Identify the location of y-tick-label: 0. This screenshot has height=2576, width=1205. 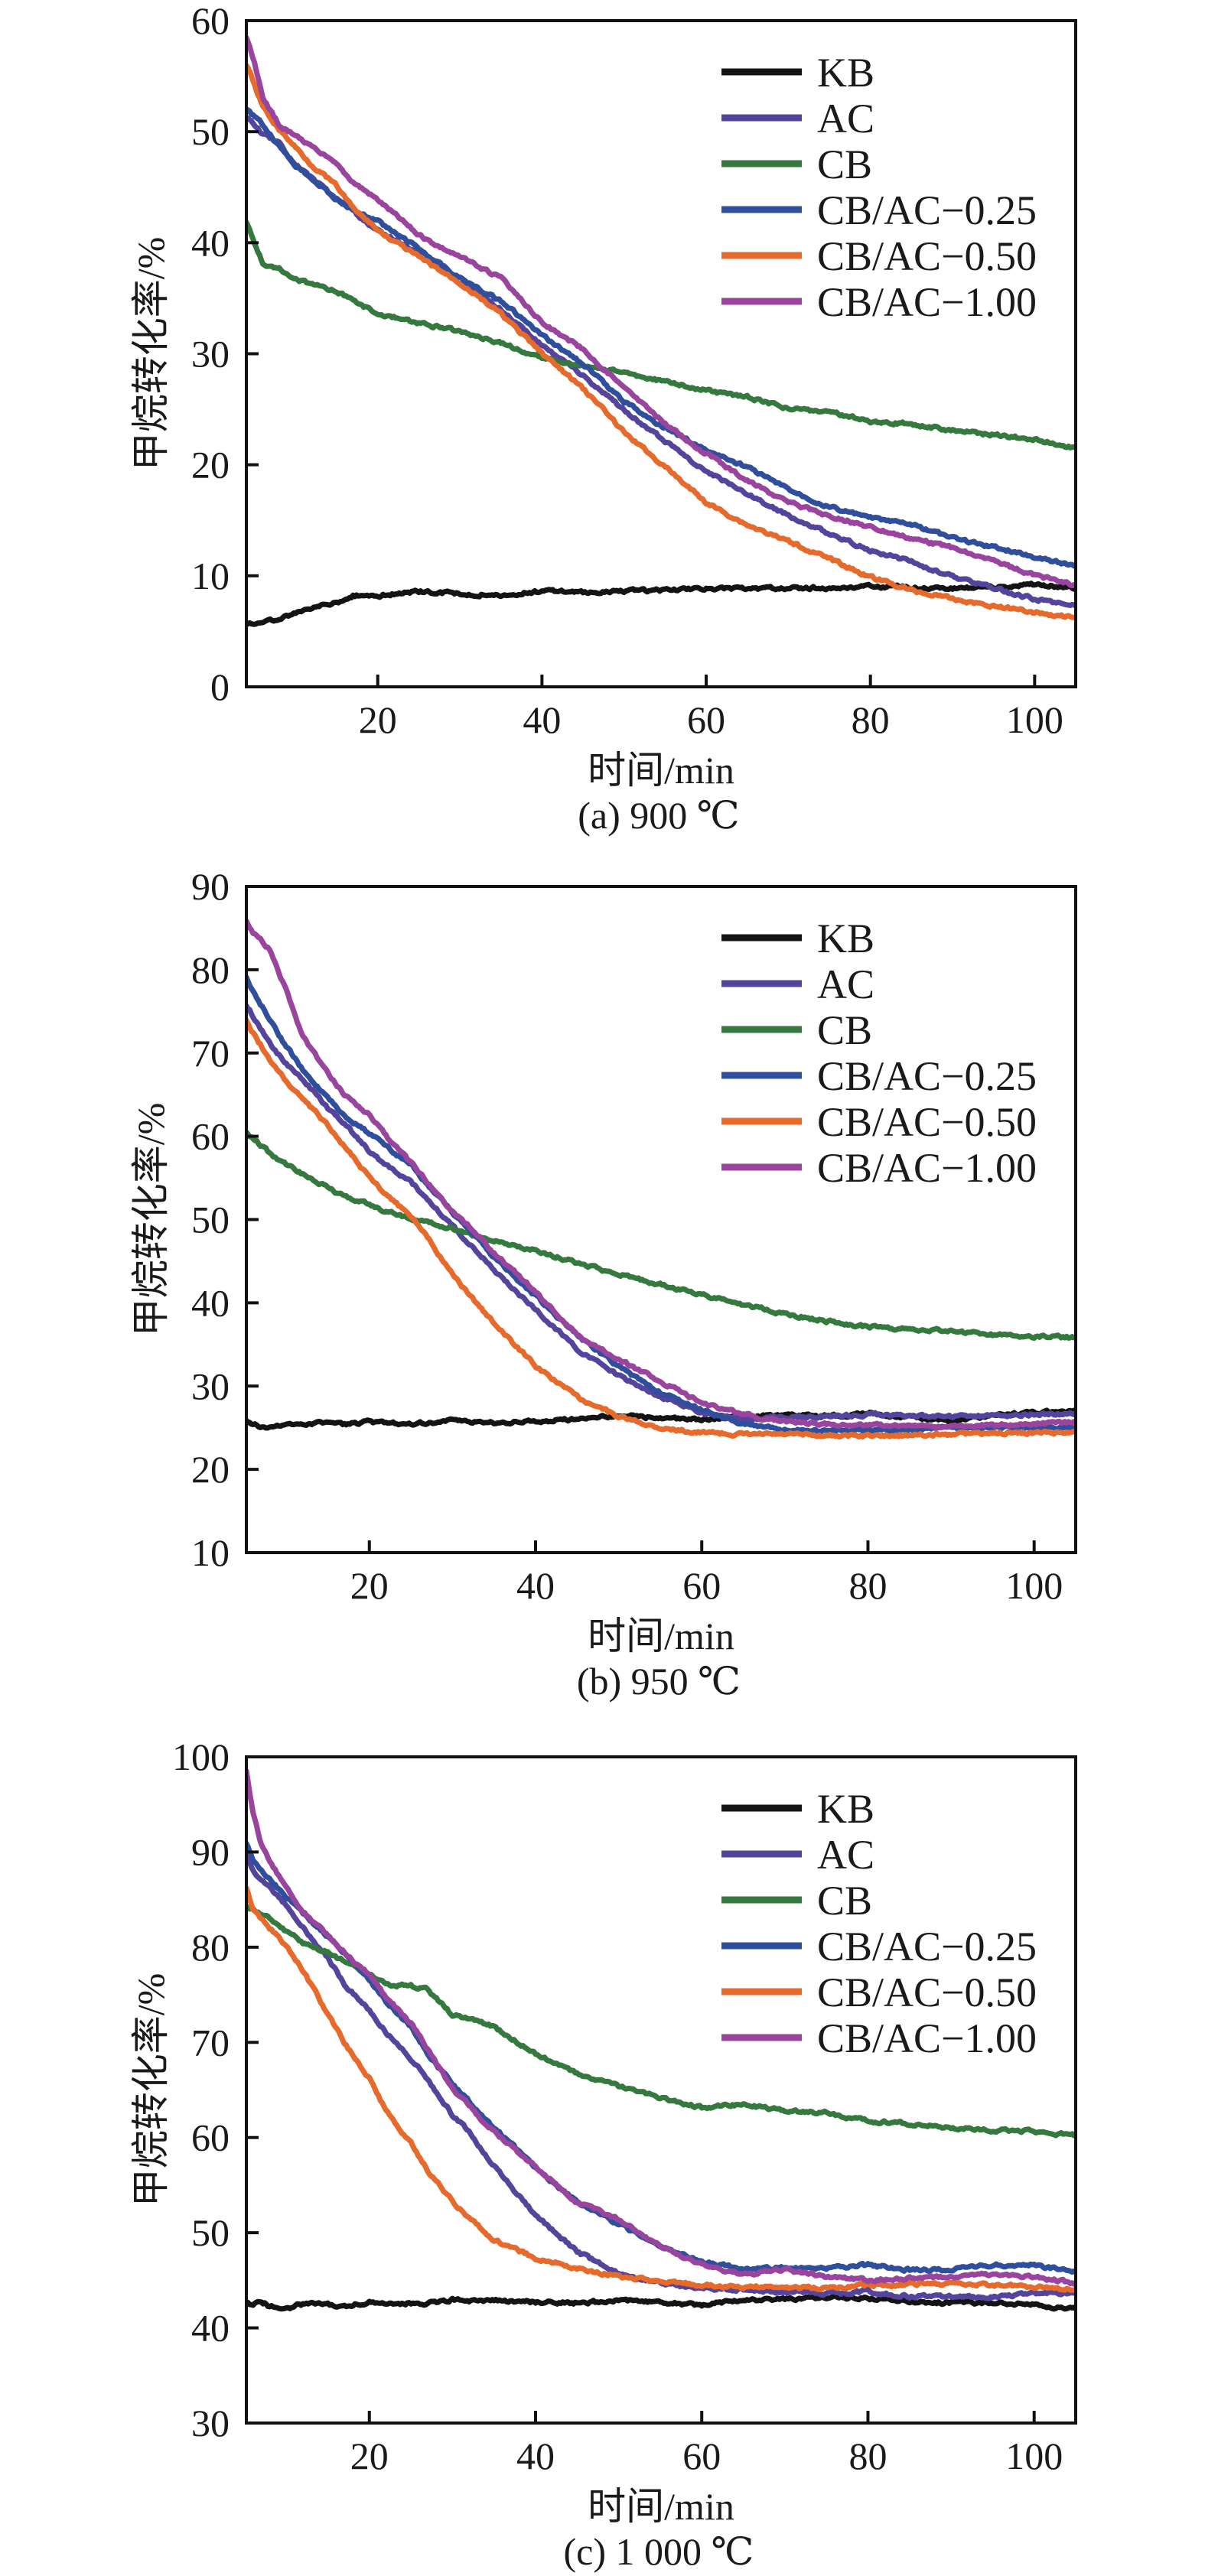
(220, 686).